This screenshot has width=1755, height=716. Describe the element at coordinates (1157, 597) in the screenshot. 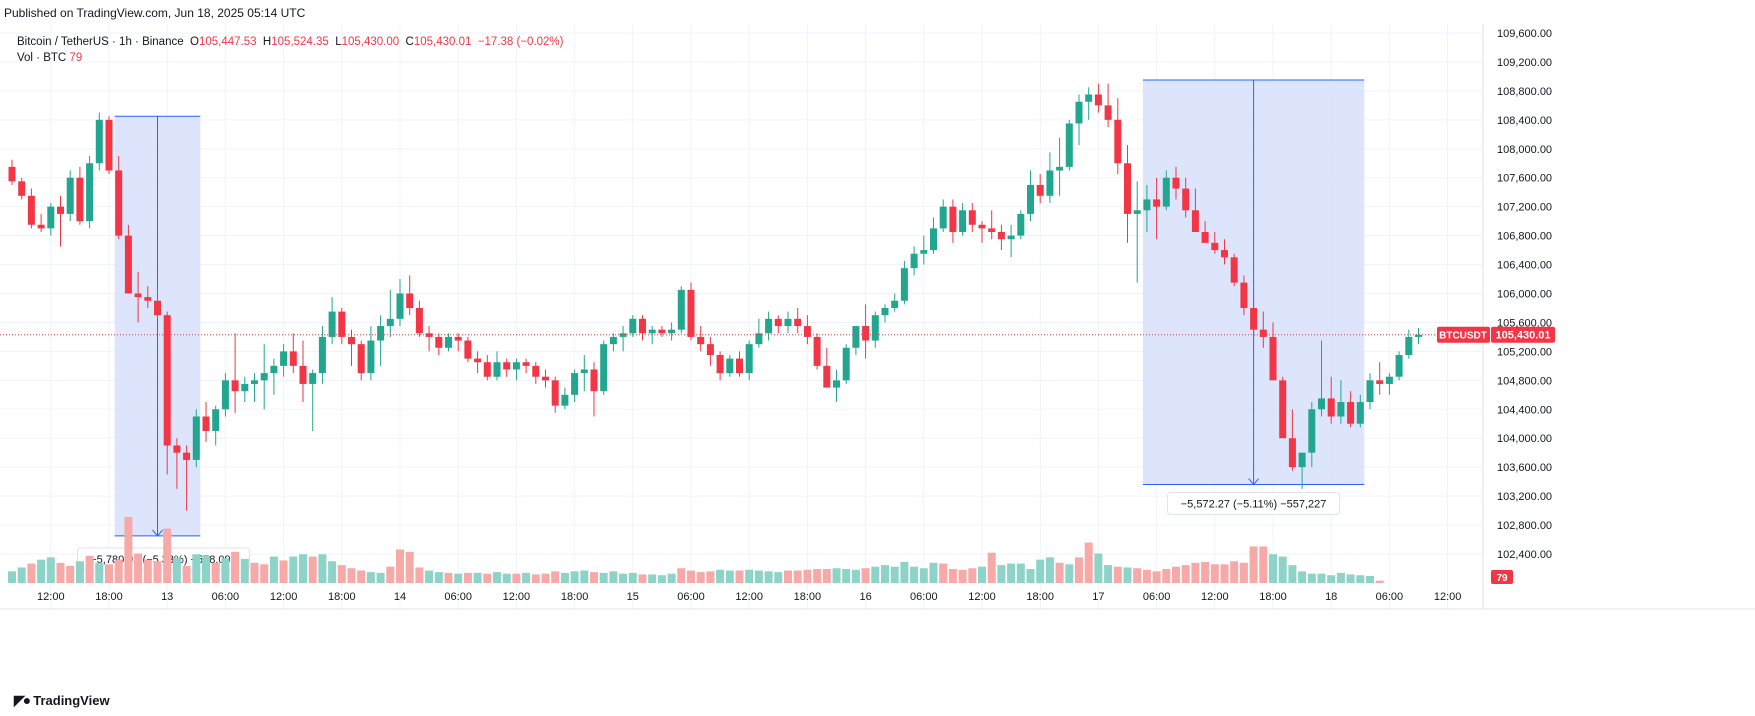

I see `time-tick-label: 06:00` at that location.